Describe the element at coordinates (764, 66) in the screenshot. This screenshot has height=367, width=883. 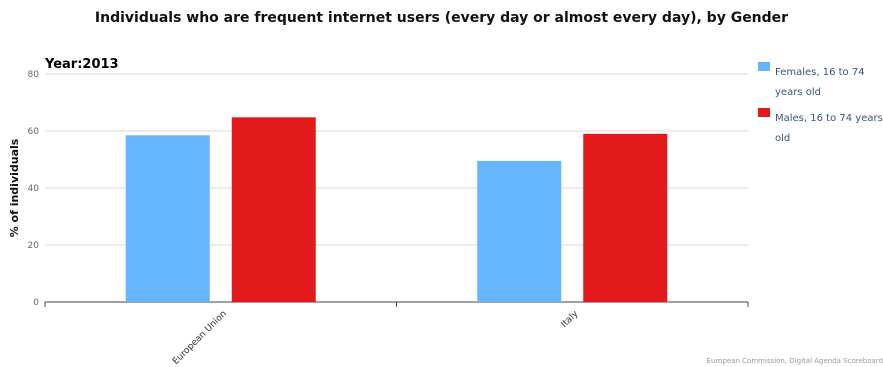
I see `legend-swatch-females` at that location.